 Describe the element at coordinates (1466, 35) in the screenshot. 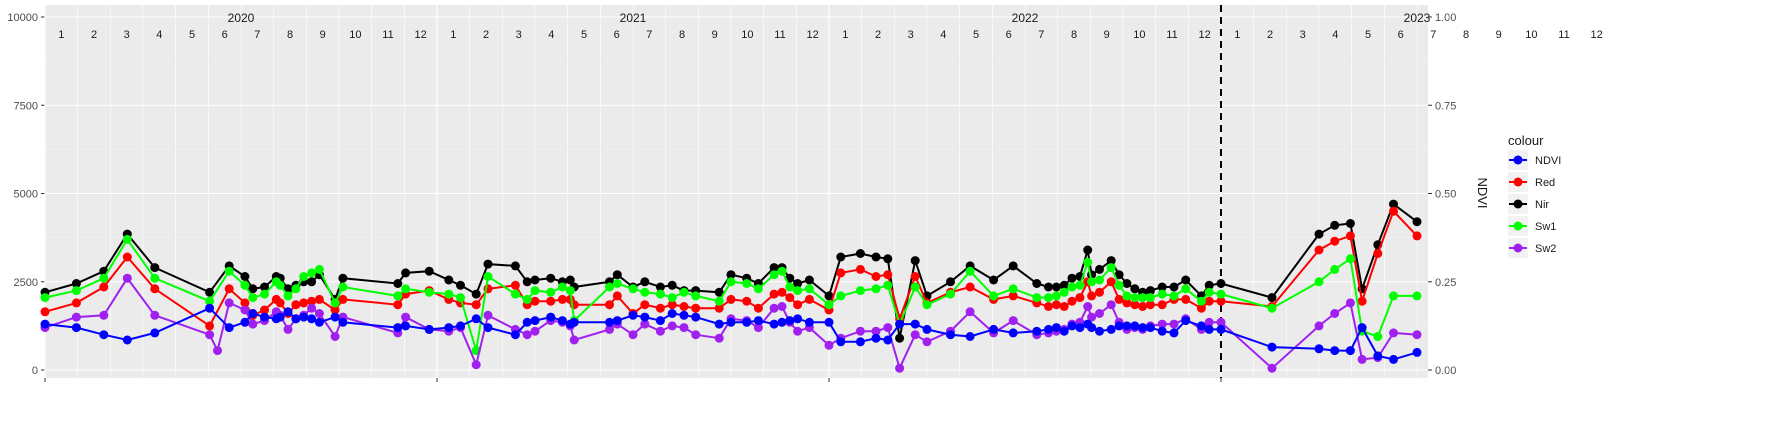

I see `month-label: 8` at that location.